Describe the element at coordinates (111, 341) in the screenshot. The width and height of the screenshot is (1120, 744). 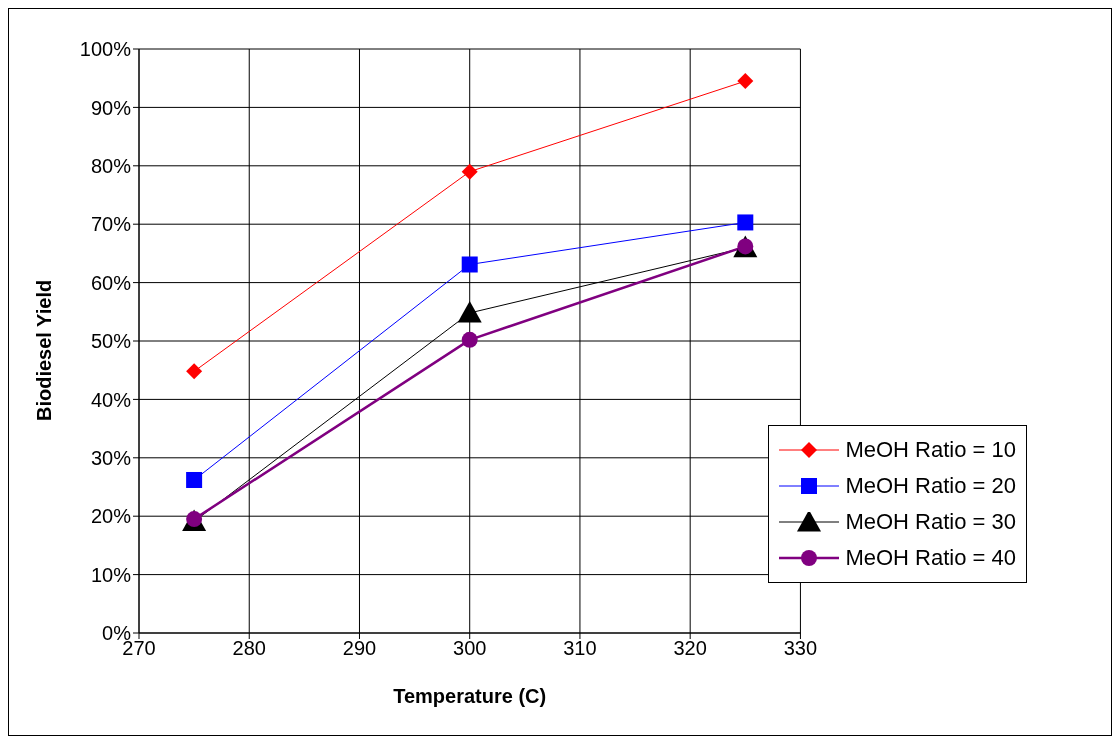
I see `y-tick-label: 50%` at that location.